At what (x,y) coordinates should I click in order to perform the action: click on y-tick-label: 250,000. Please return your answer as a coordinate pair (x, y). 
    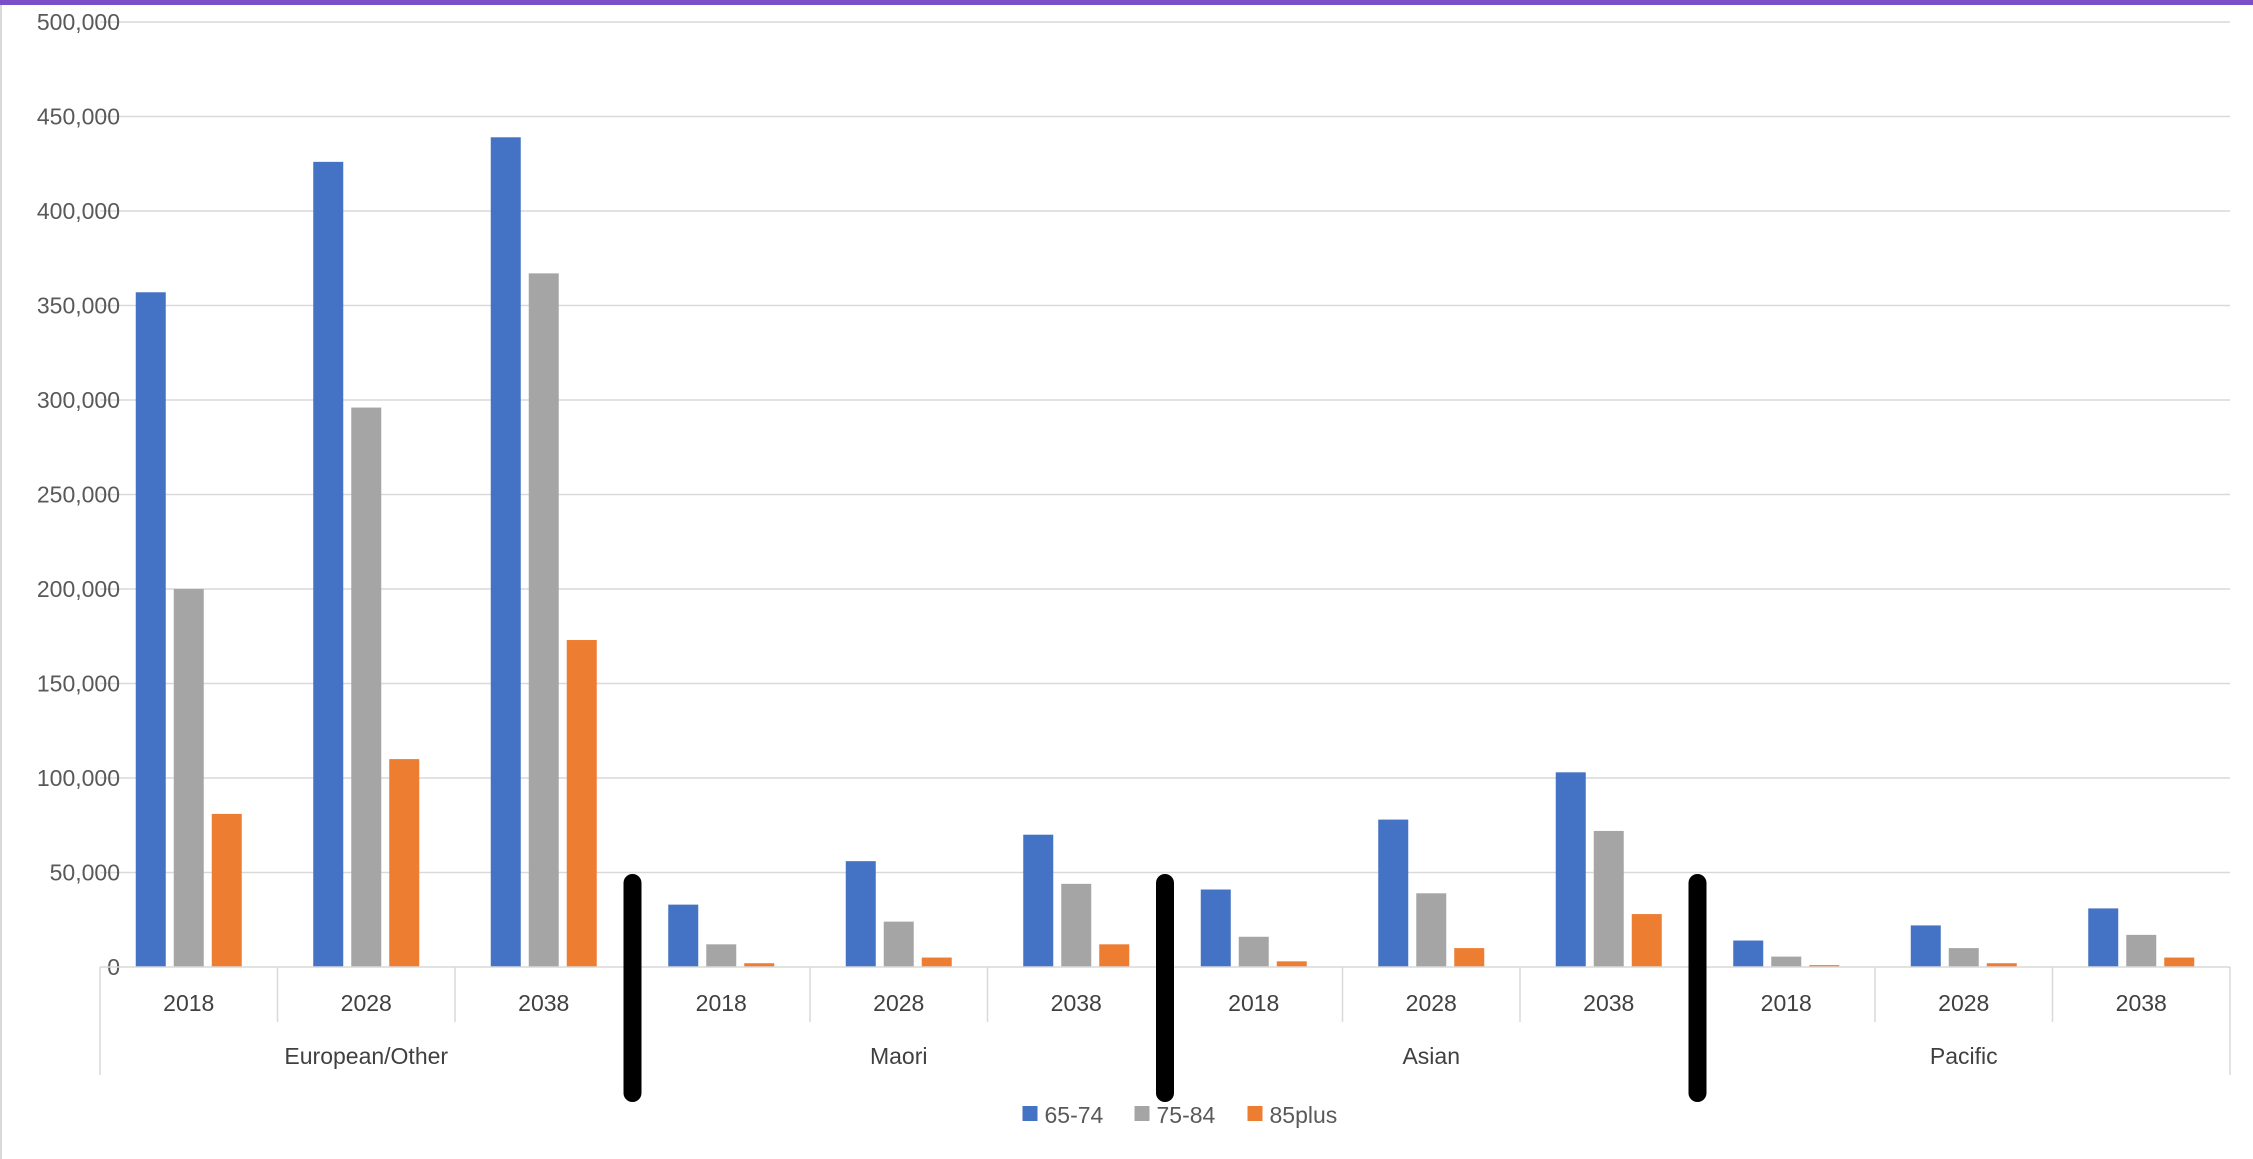
    Looking at the image, I should click on (78, 495).